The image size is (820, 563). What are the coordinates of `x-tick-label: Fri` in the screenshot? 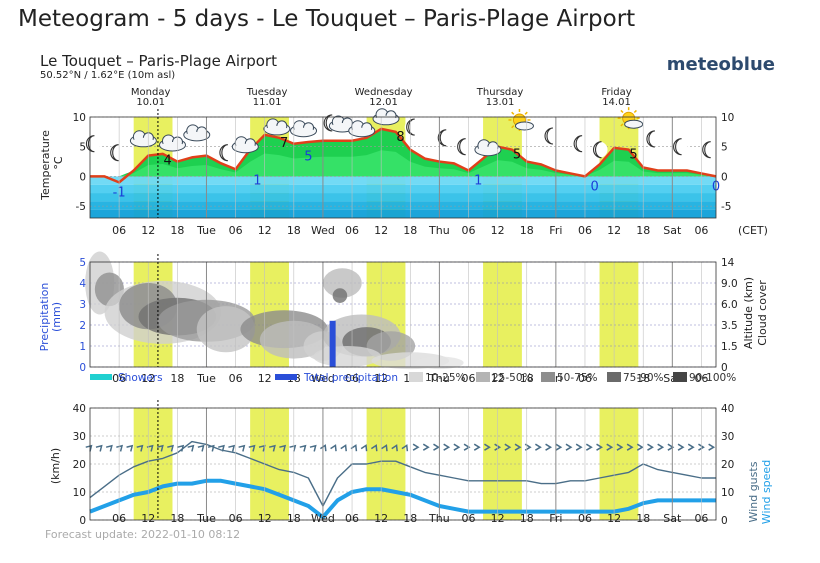 It's located at (555, 518).